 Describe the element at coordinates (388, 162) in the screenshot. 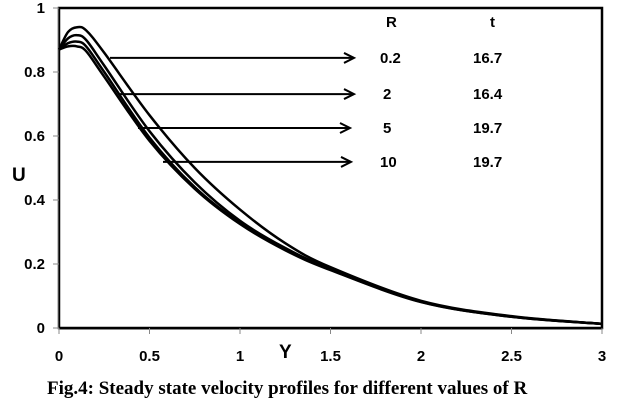

I see `legend-r-value: 10` at that location.